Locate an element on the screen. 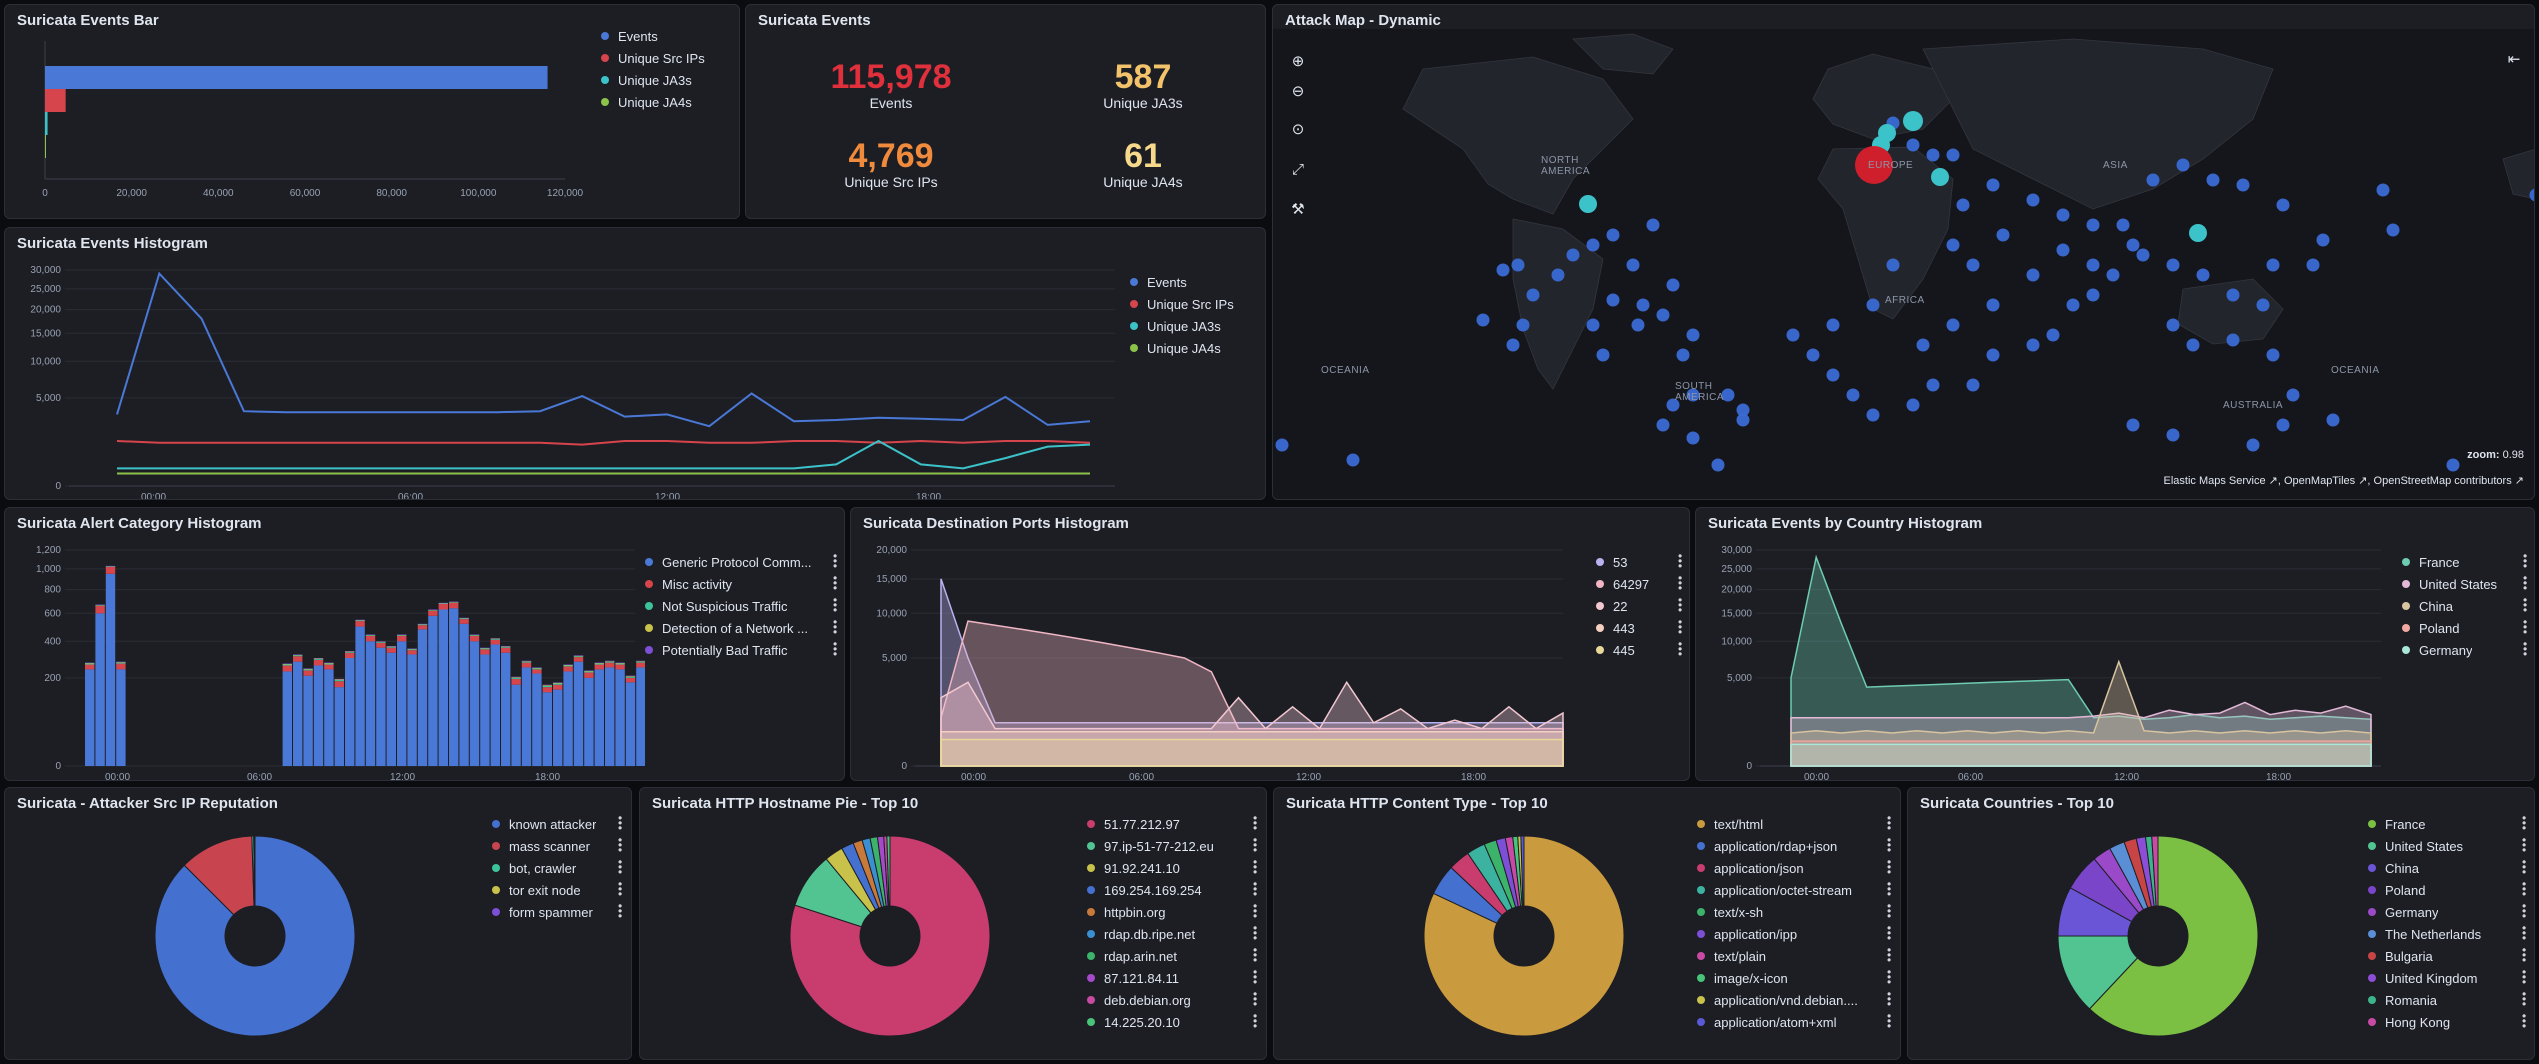 The image size is (2539, 1064). legend-item: 97.ip-51-77-212.eu • • • is located at coordinates (1172, 845).